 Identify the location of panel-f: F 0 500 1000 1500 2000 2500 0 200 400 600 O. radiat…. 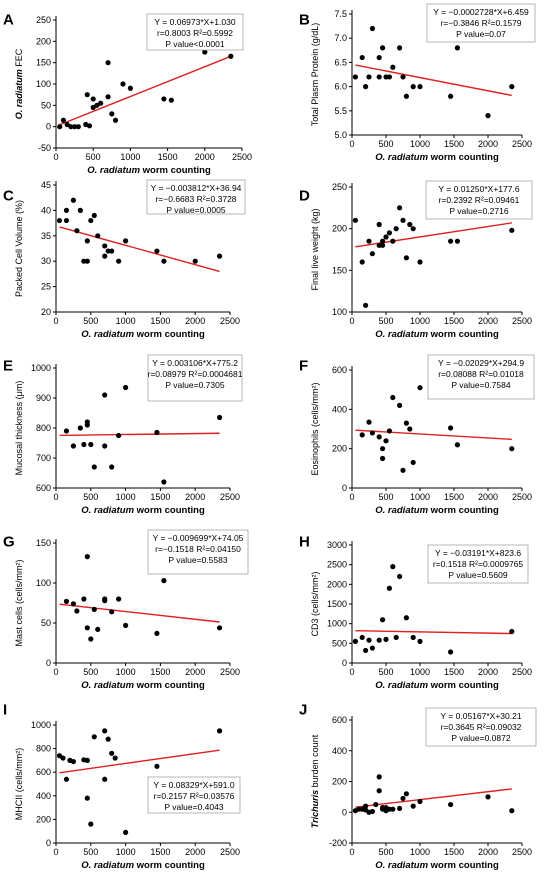
(417, 435).